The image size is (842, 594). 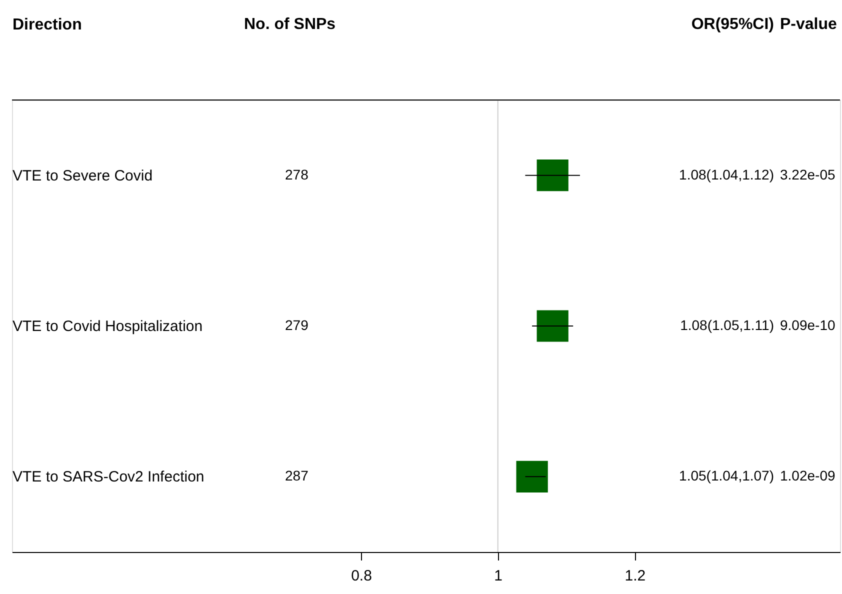 I want to click on annotation: 287, so click(x=297, y=476).